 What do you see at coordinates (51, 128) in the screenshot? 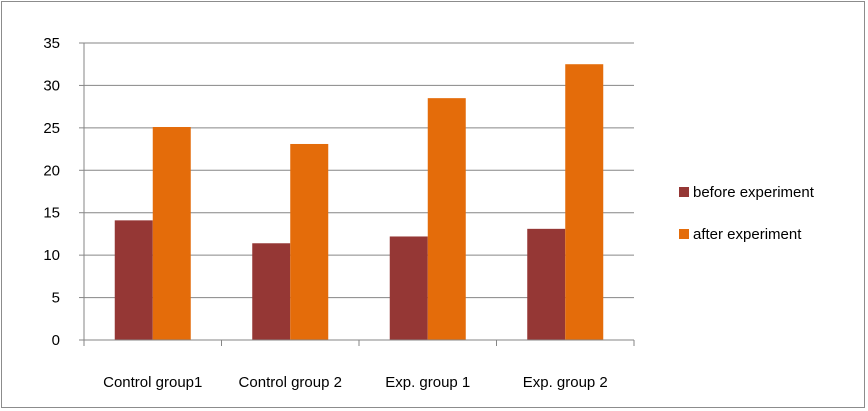
I see `y-tick-label-25: 25` at bounding box center [51, 128].